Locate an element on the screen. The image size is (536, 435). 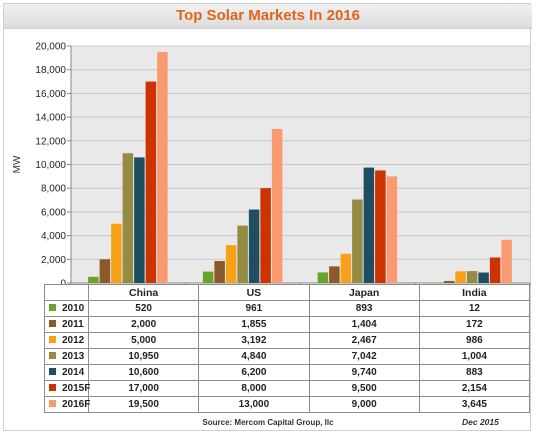
table-cell: 6,200 is located at coordinates (254, 372).